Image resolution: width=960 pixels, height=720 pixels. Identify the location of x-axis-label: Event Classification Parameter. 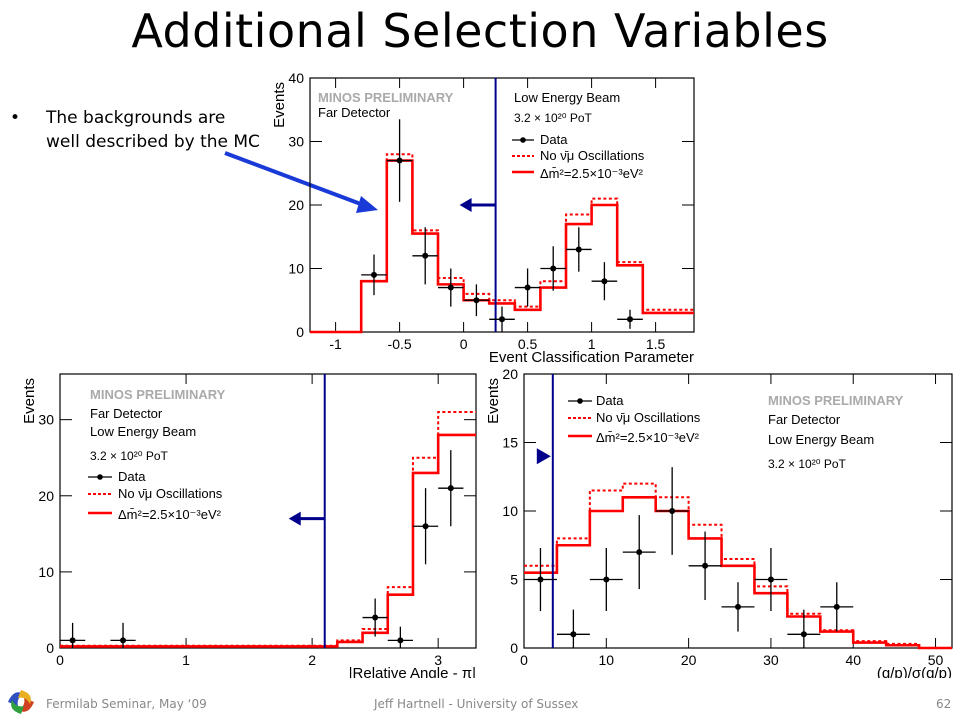
(591, 357).